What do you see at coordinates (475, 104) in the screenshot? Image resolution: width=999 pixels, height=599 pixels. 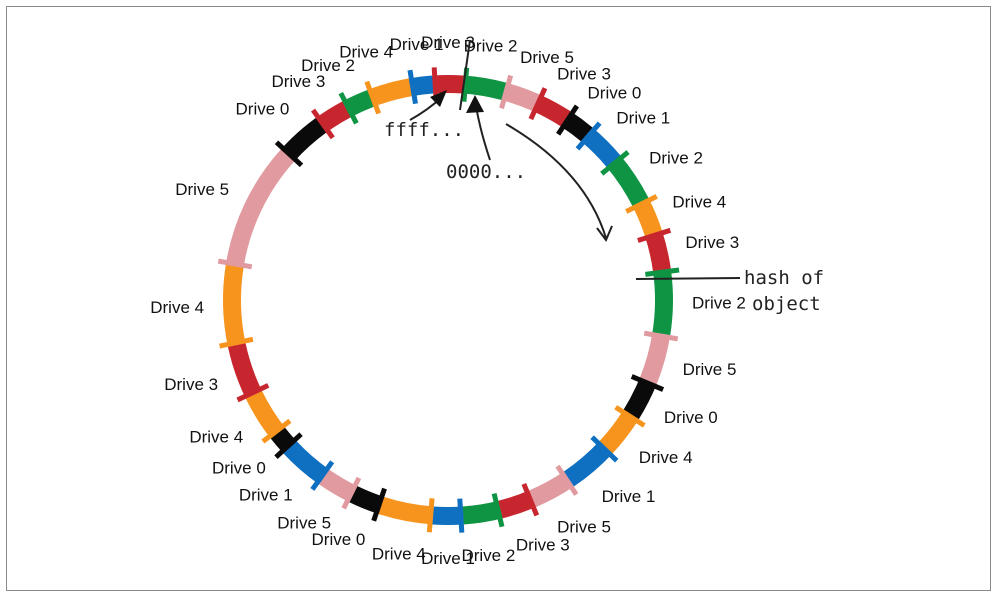 I see `zero-arrowhead` at bounding box center [475, 104].